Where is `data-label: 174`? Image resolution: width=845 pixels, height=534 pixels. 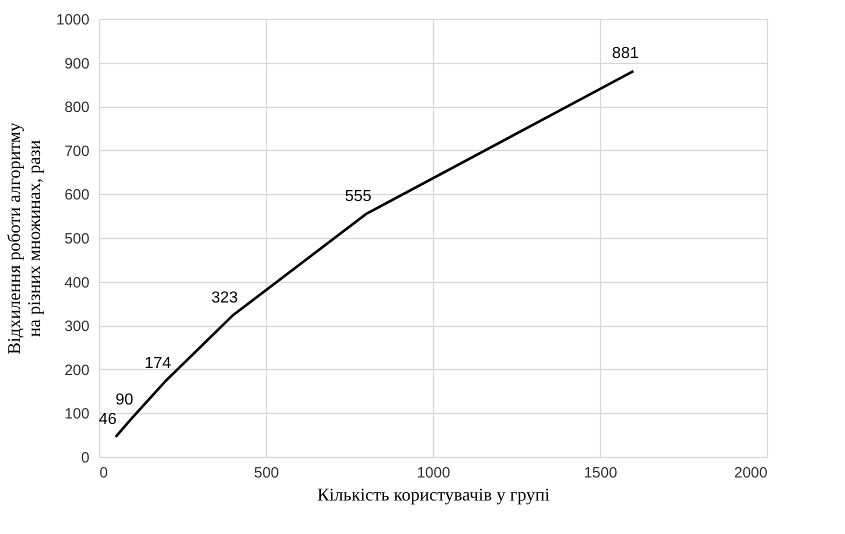
data-label: 174 is located at coordinates (158, 363).